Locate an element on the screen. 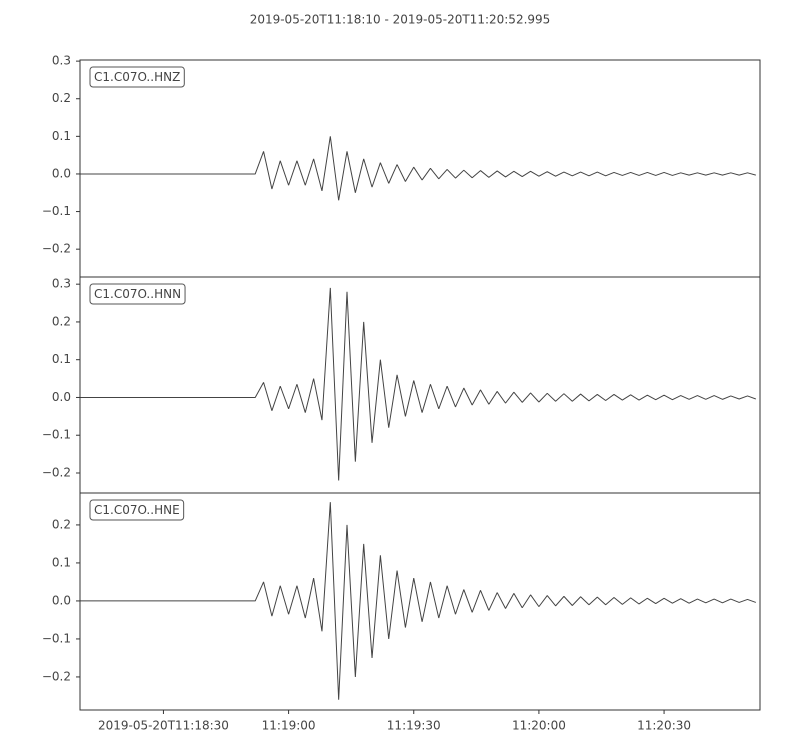 The height and width of the screenshot is (754, 800). trace-label: C1.C07O..HNN is located at coordinates (137, 294).